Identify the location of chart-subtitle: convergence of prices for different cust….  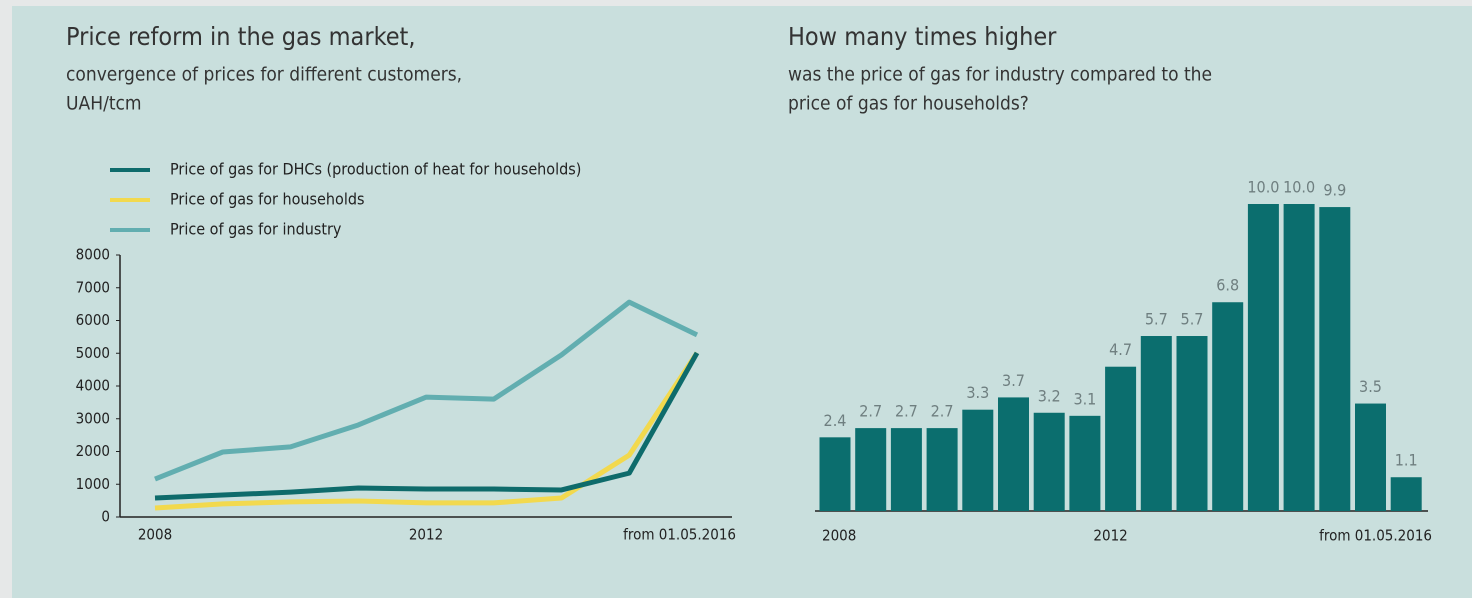
(264, 75).